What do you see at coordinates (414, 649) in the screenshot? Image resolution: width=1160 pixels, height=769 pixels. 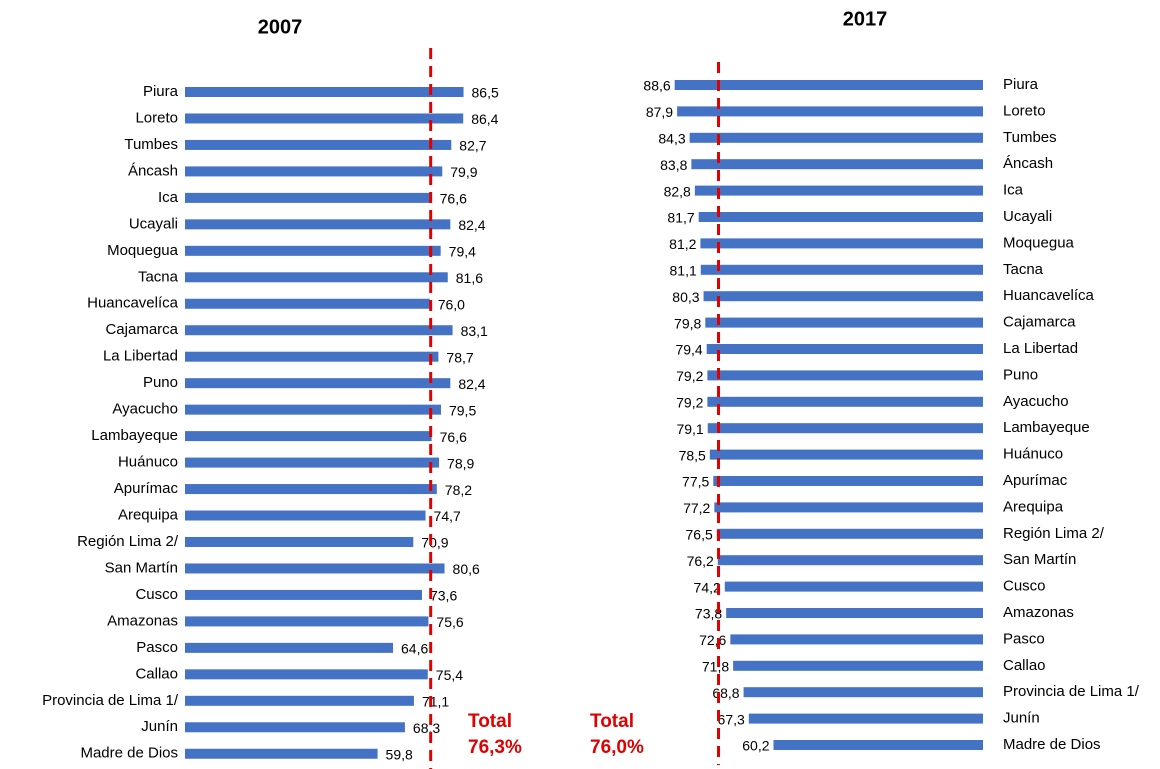 I see `value-label: 64,6` at bounding box center [414, 649].